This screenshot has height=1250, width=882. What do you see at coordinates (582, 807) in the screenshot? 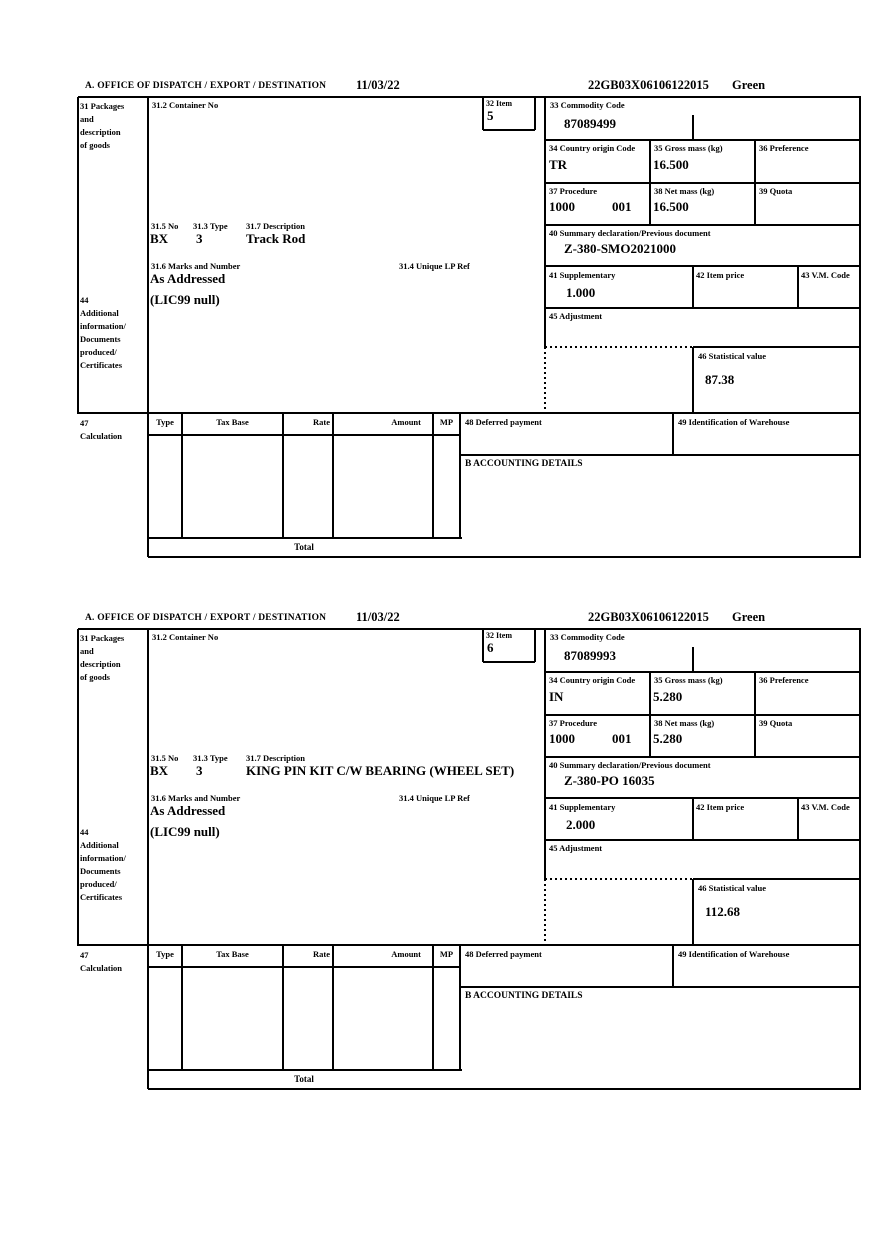
I see `supplementary-units-label: 41 Supplementary` at bounding box center [582, 807].